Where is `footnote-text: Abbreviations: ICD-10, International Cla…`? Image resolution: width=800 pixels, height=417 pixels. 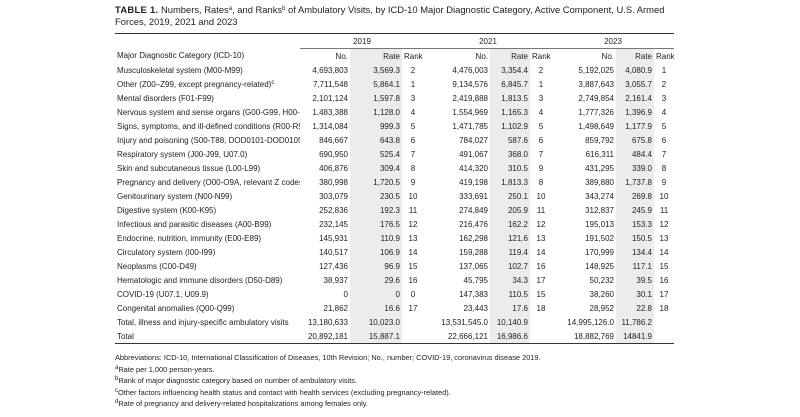 footnote-text: Abbreviations: ICD-10, International Cla… is located at coordinates (328, 357).